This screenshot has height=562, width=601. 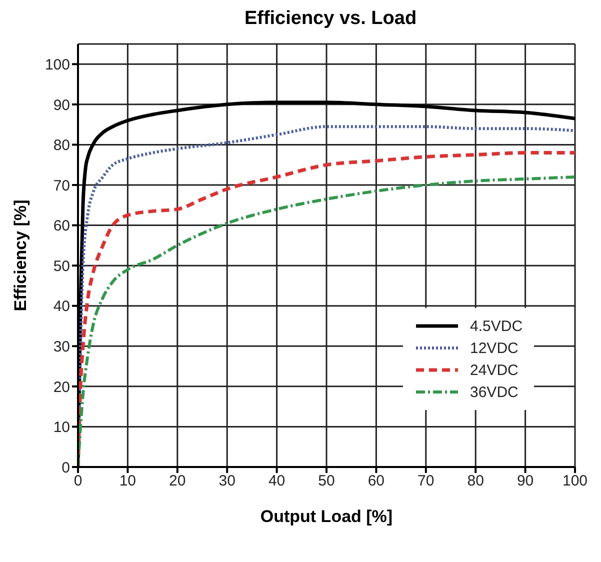 What do you see at coordinates (61, 427) in the screenshot?
I see `y-tick-label: 10` at bounding box center [61, 427].